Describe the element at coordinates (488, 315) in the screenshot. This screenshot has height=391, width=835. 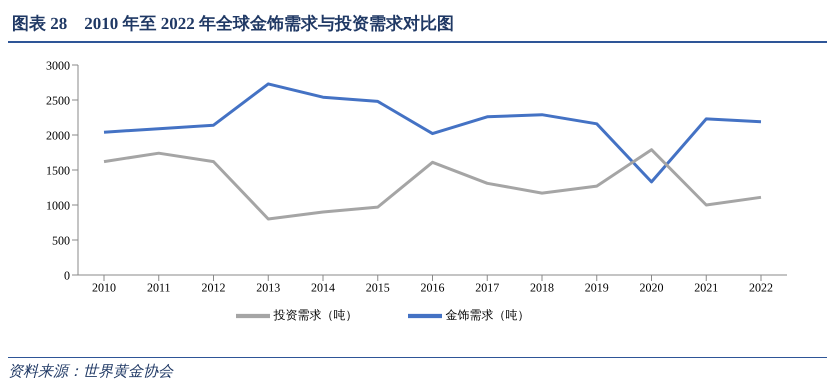
I see `legend-label: 金饰需求（吨）` at that location.